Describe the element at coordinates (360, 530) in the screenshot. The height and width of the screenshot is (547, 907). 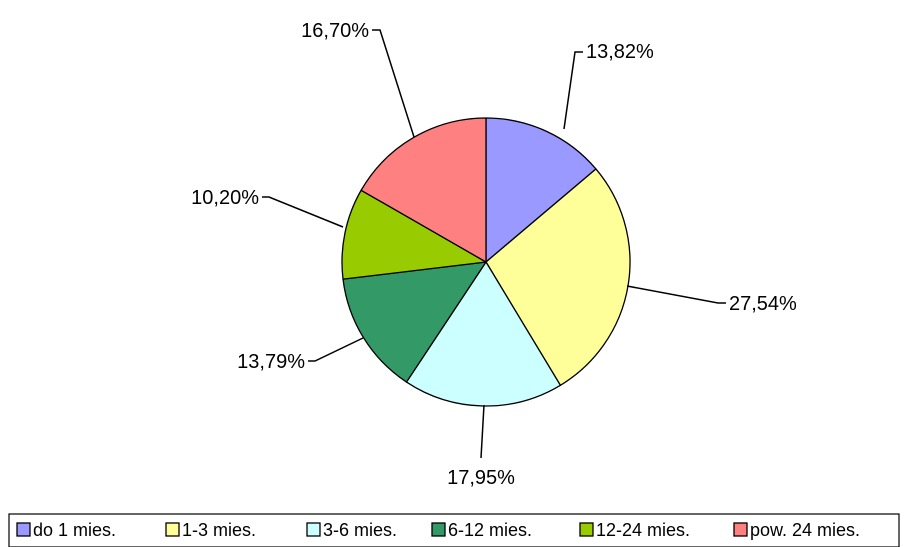
I see `legend-label-3: 3-6 mies.` at that location.